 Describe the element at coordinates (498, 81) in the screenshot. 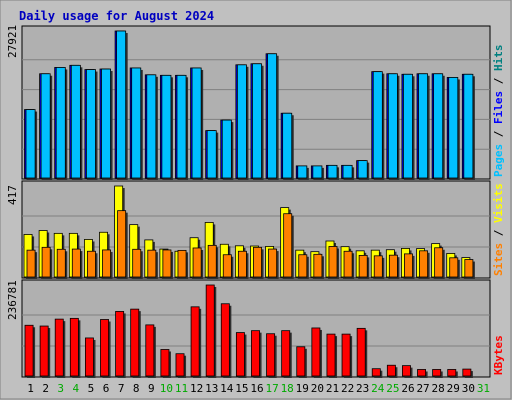

I see `panel-top-legend-part-3: /` at that location.